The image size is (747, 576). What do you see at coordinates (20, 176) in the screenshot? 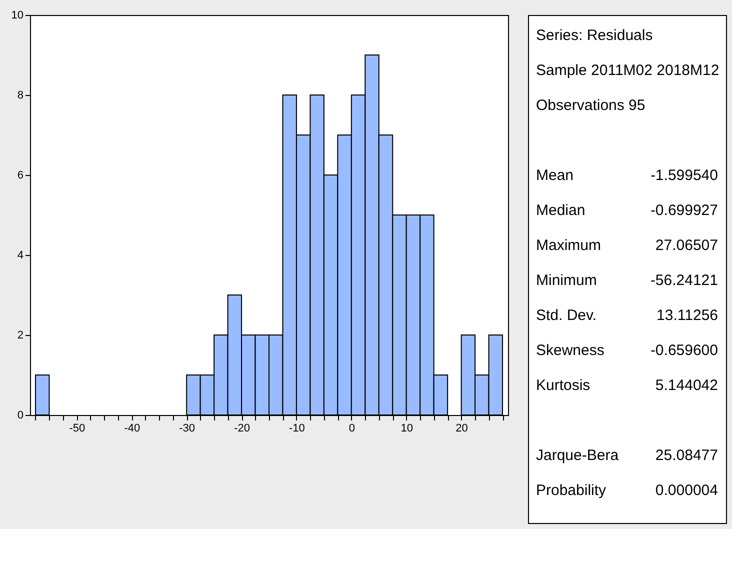
I see `y-tick-label: 6` at bounding box center [20, 176].